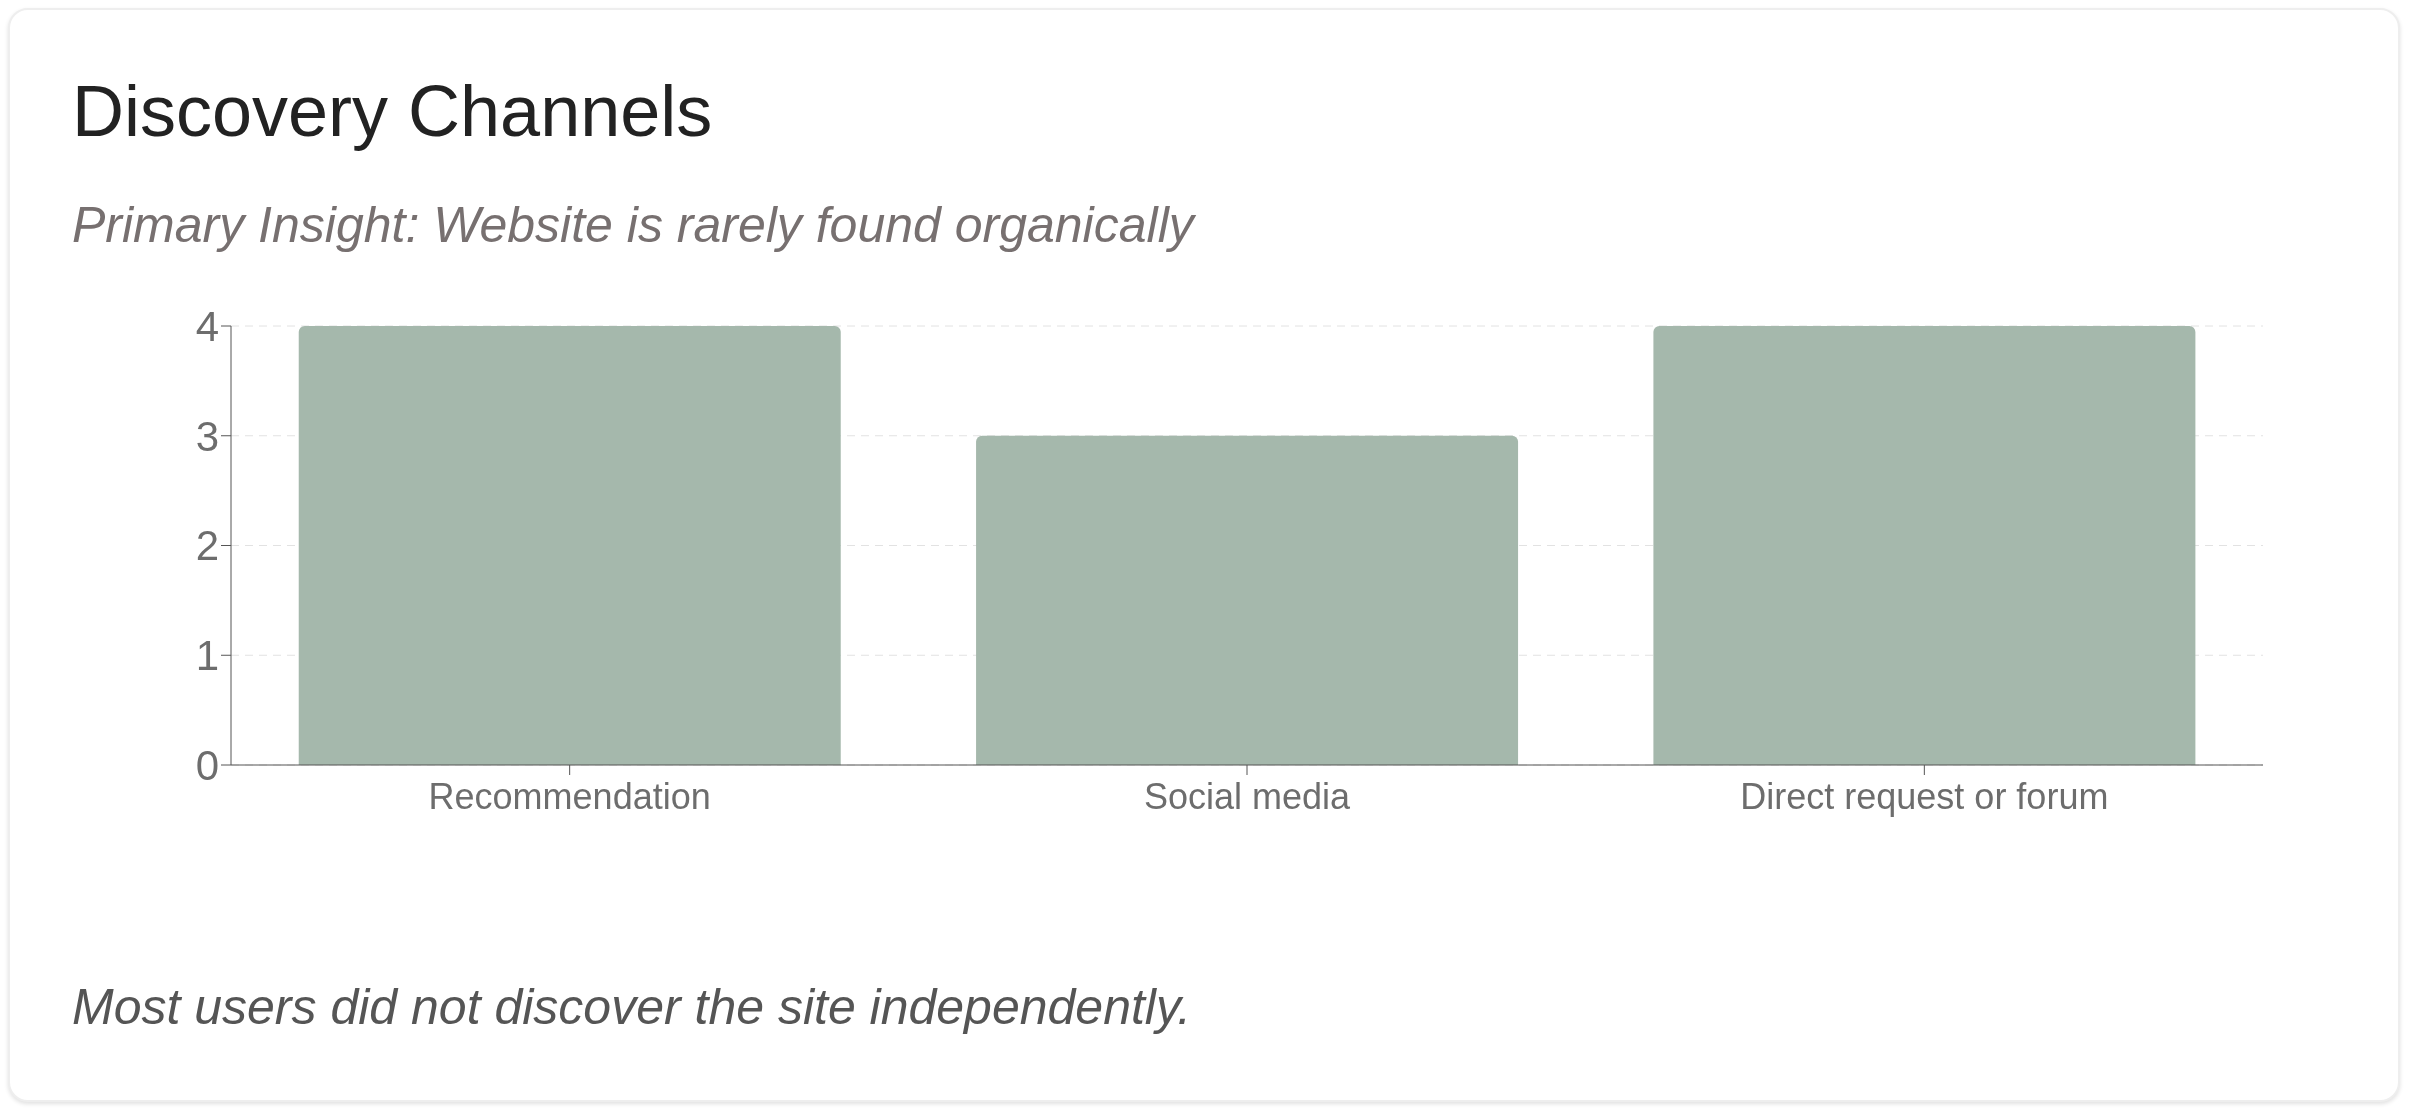  Describe the element at coordinates (569, 796) in the screenshot. I see `x-tick-label: Recommendation` at that location.